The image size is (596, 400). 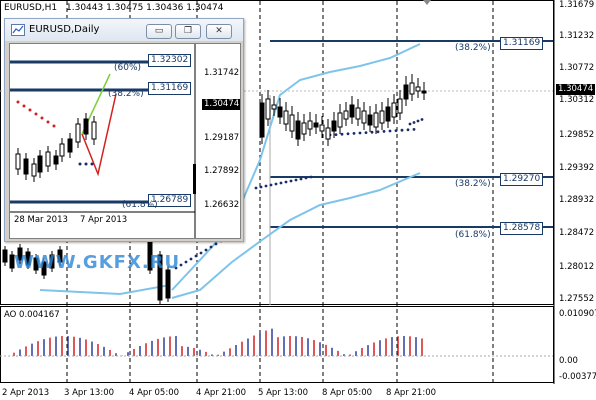 I want to click on sub-fib-label: (61.8%), so click(x=140, y=205).